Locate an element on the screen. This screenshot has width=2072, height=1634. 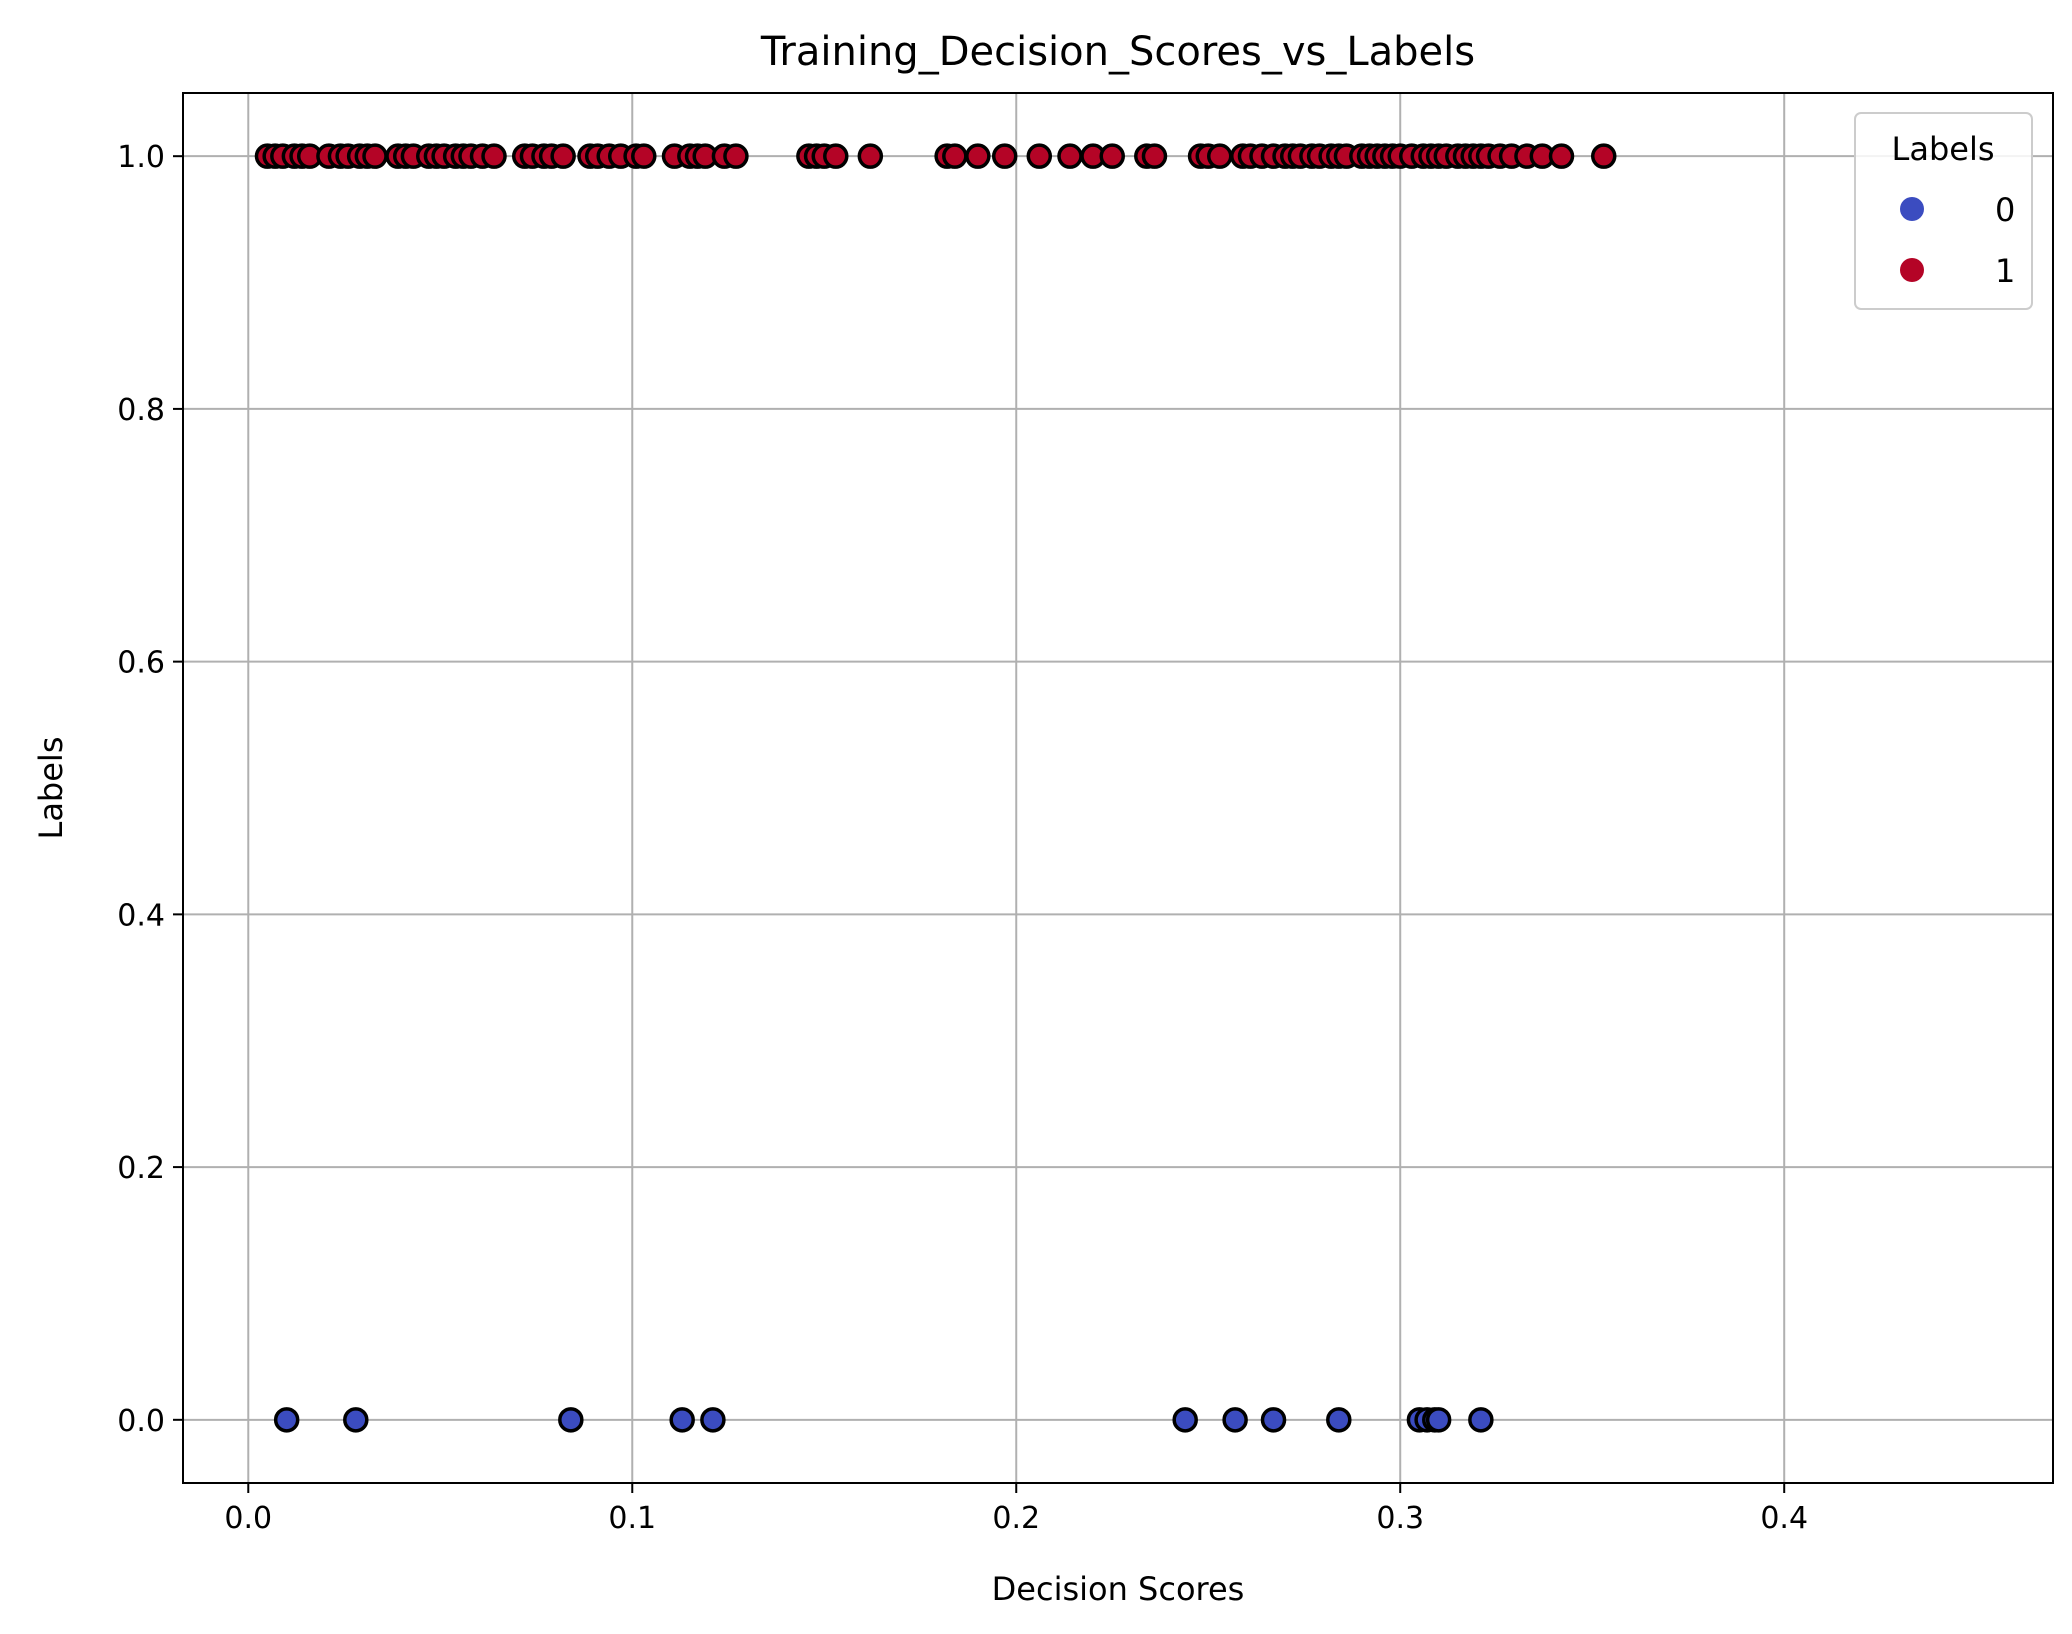
y-tick-label: 0.6 is located at coordinates (141, 663).